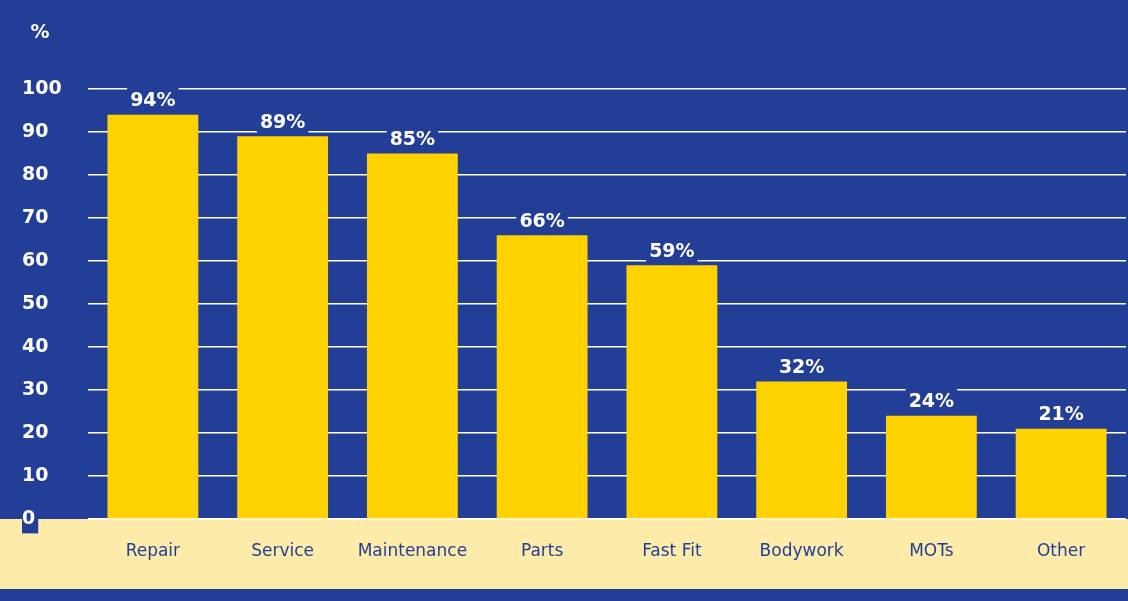 The image size is (1128, 601). I want to click on y-tick-label: 90, so click(35, 129).